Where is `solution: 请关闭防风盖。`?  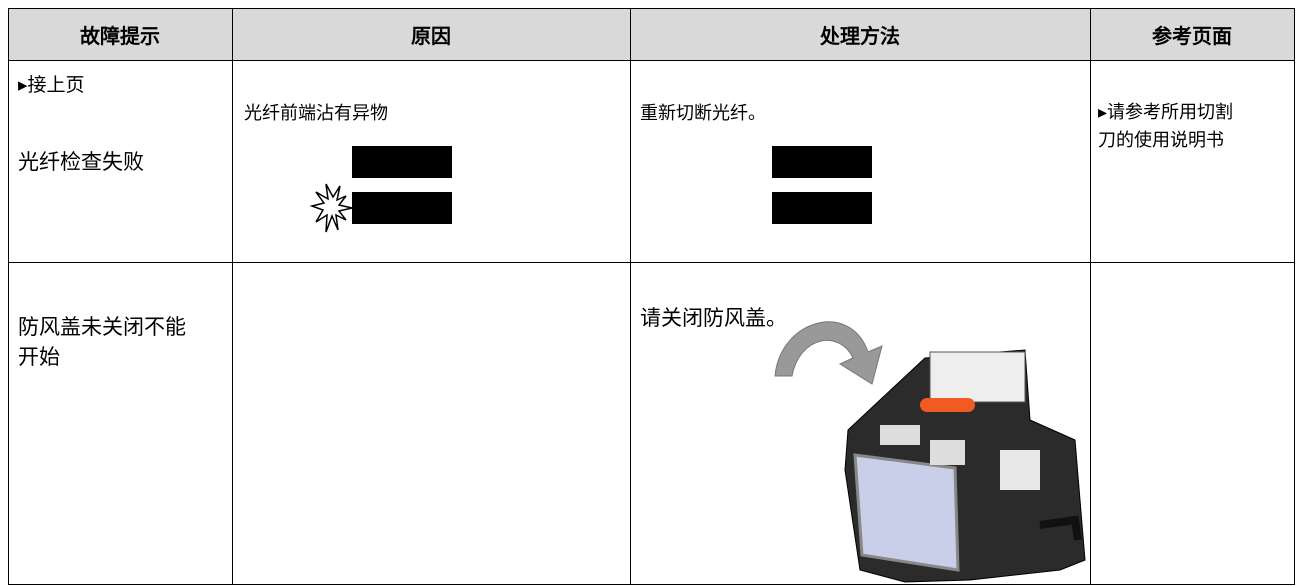
solution: 请关闭防风盖。 is located at coordinates (713, 318).